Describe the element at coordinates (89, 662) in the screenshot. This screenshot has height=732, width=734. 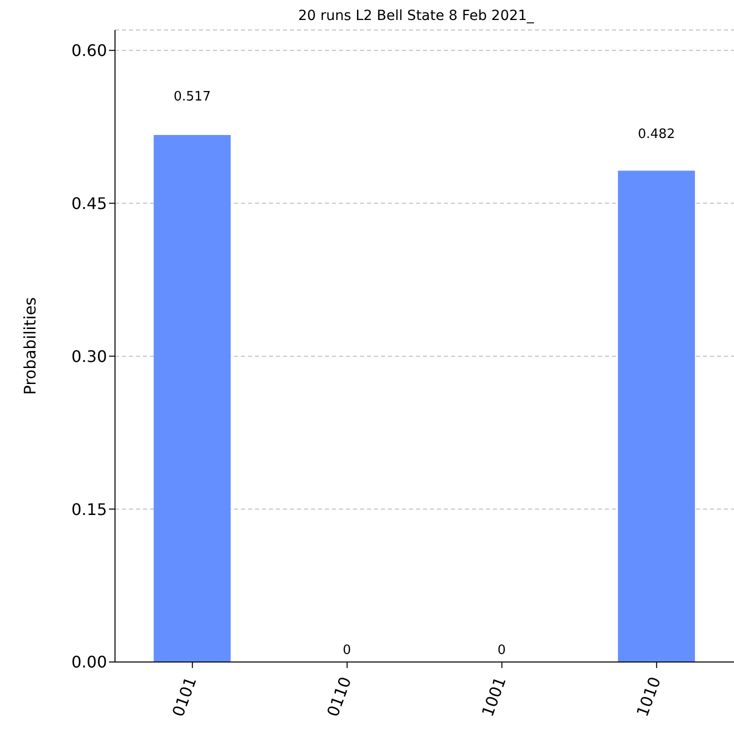
I see `y-tick-label: 0.00` at that location.